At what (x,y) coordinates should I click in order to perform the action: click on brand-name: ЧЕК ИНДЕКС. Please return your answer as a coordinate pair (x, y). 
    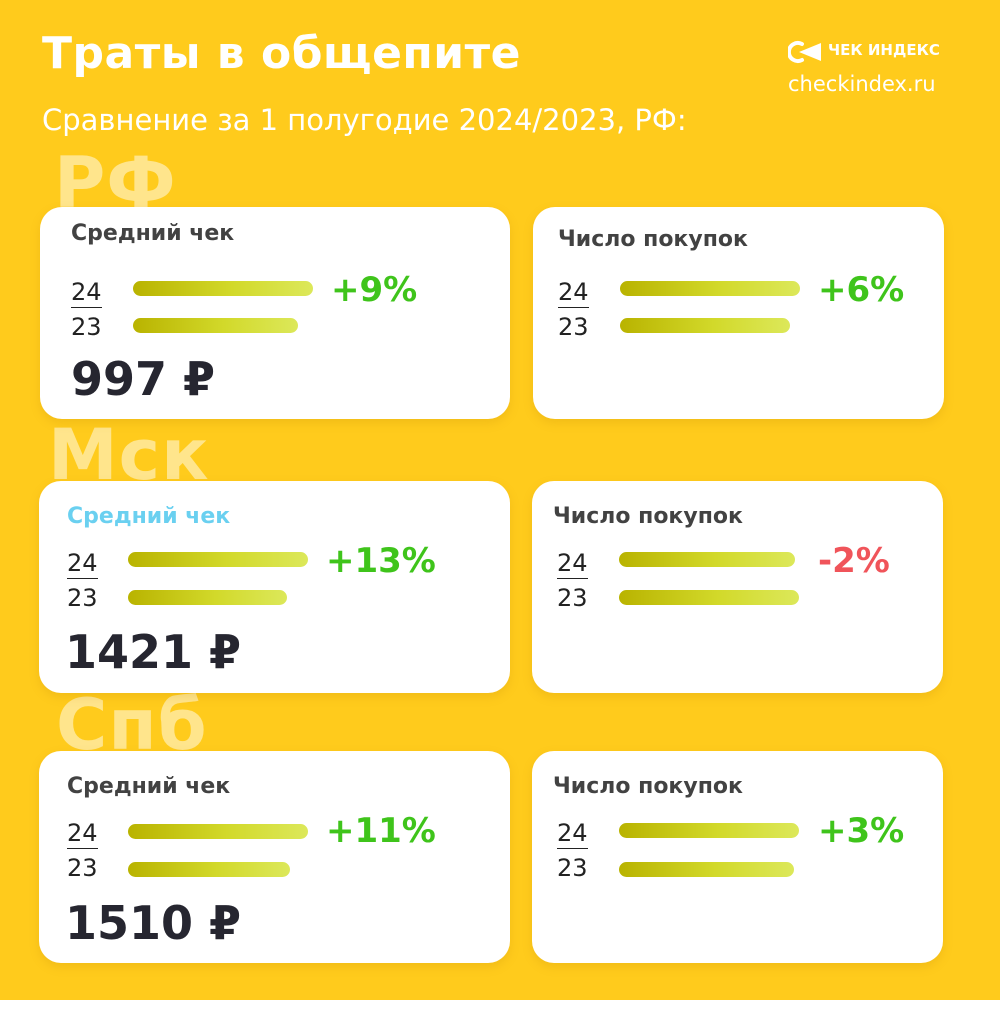
    Looking at the image, I should click on (884, 50).